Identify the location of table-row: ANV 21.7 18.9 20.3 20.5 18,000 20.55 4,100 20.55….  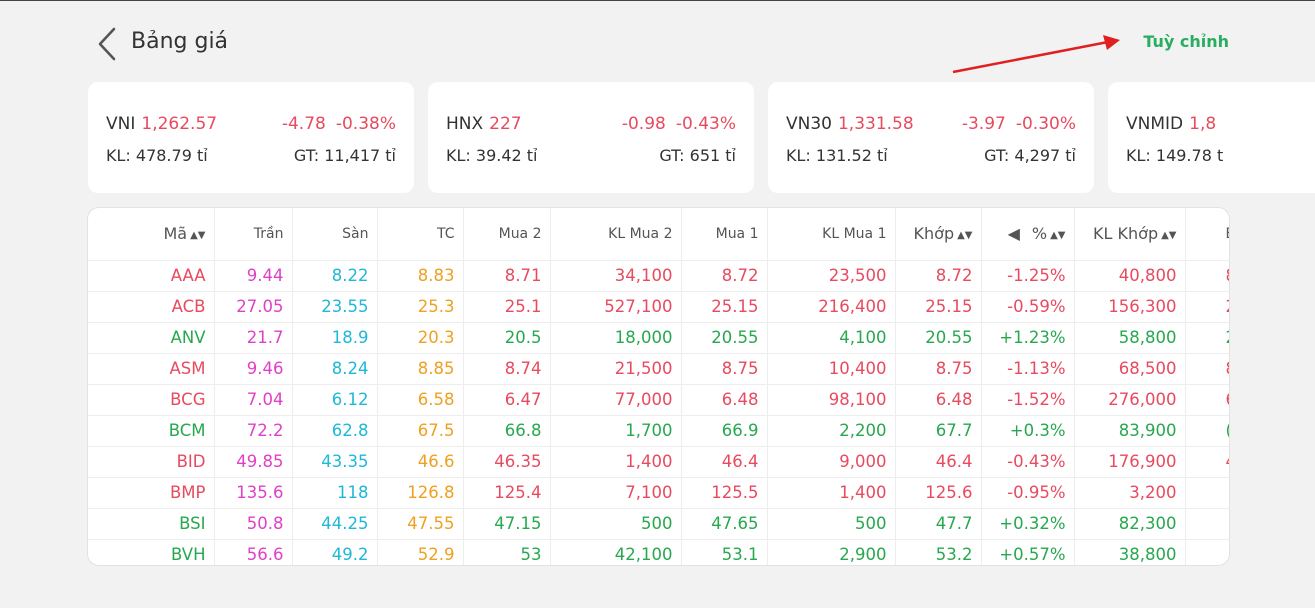
(658, 338).